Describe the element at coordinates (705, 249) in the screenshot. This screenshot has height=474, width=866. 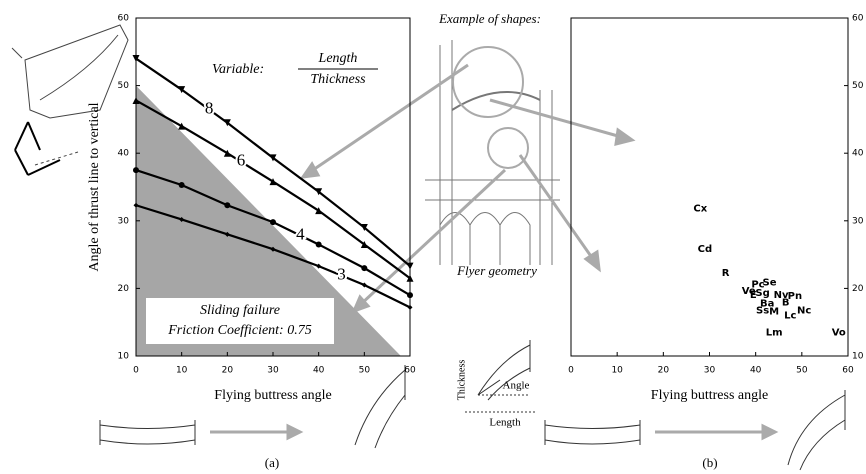
I see `point-label: Cd` at that location.